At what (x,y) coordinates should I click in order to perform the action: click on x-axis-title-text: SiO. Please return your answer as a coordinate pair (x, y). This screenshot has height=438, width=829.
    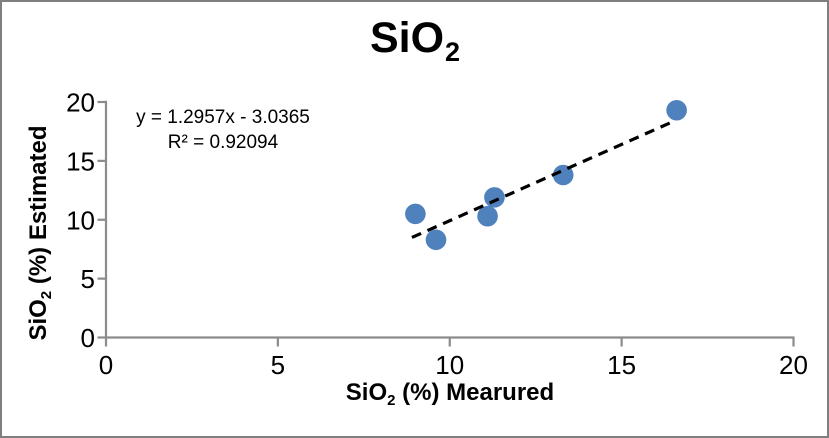
    Looking at the image, I should click on (366, 392).